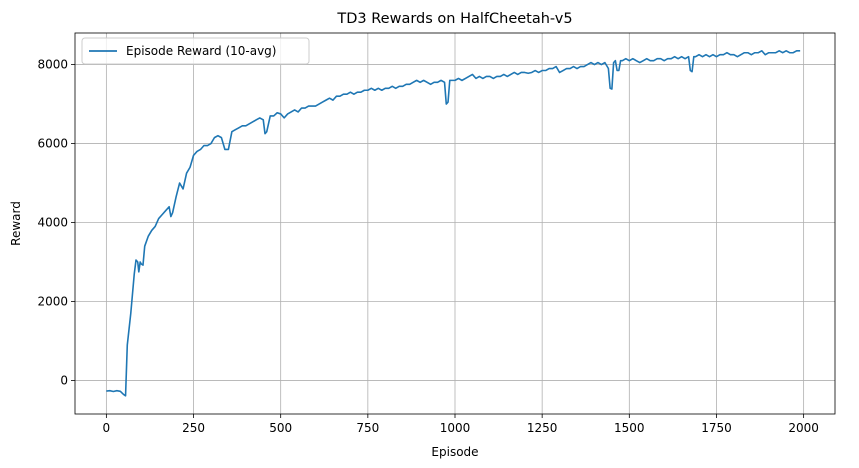 This screenshot has width=859, height=468. What do you see at coordinates (455, 428) in the screenshot?
I see `x-tick-label: 1000` at bounding box center [455, 428].